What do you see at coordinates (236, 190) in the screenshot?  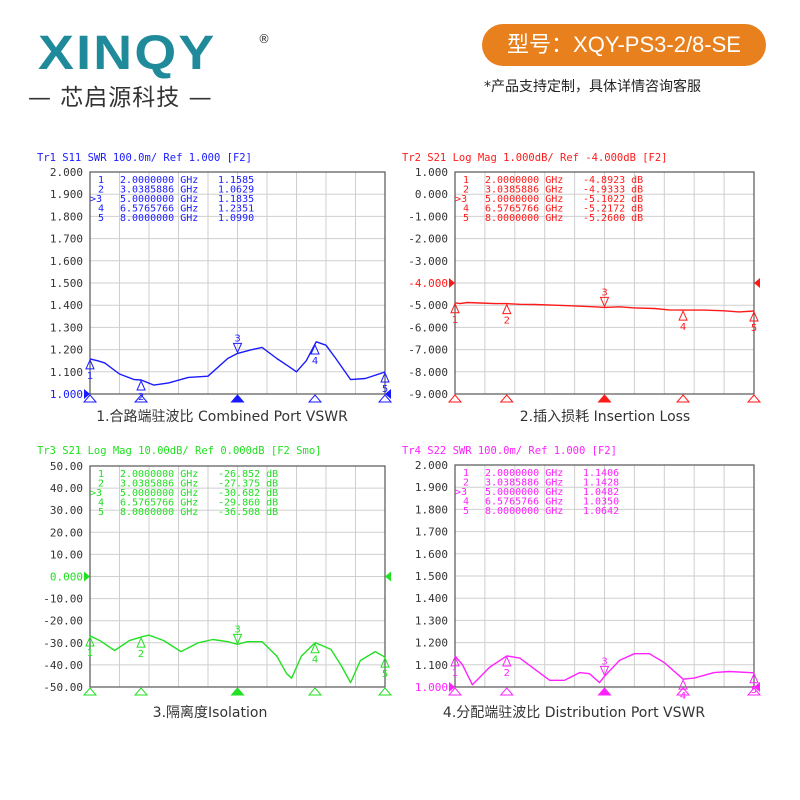 I see `marker-table-value: 1.0629` at bounding box center [236, 190].